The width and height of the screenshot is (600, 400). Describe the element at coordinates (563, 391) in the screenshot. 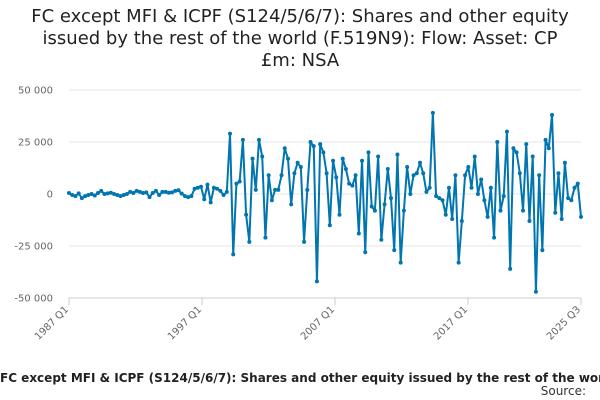

I see `source-label: Source:` at that location.